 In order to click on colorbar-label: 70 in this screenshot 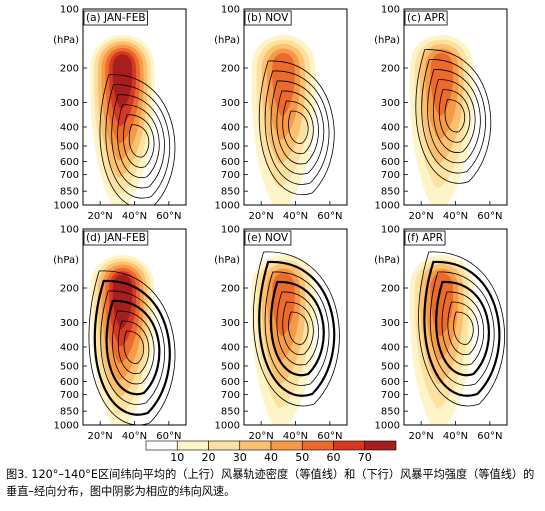, I will do `click(365, 457)`.